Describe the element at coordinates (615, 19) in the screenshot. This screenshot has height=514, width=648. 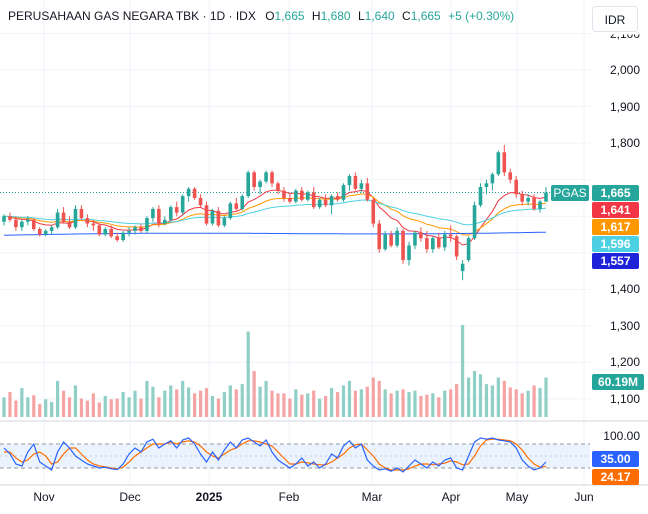
I see `currency-button: IDR` at that location.